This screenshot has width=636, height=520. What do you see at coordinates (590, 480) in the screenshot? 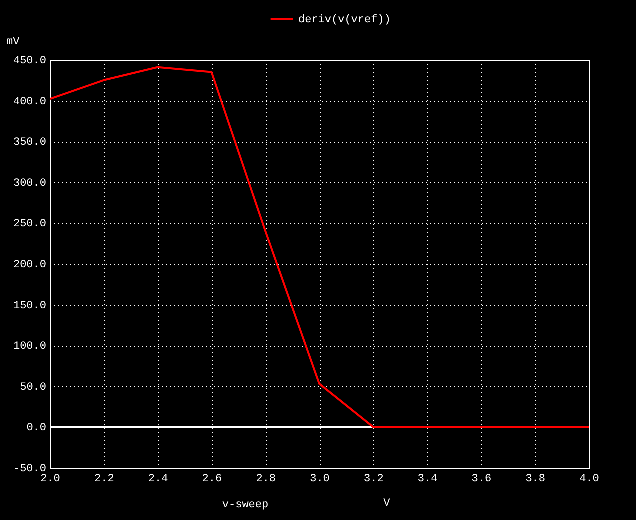
I see `x-tick-label: 4.0` at bounding box center [590, 480].